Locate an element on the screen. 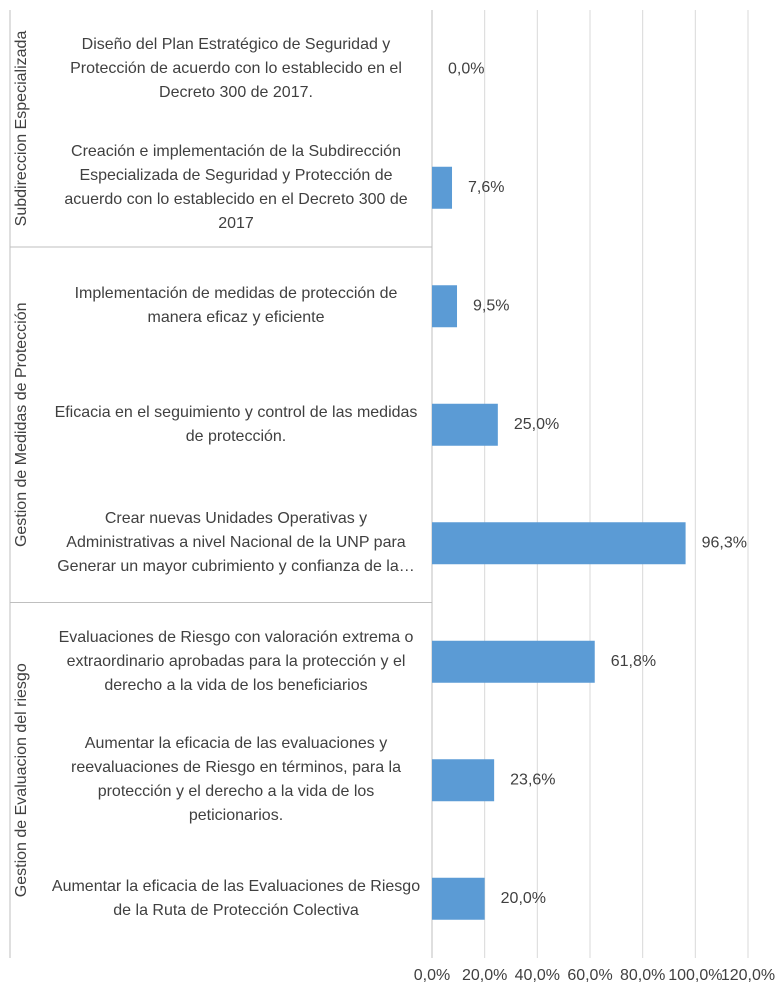 Image resolution: width=784 pixels, height=994 pixels. data-label: 0,0% is located at coordinates (466, 68).